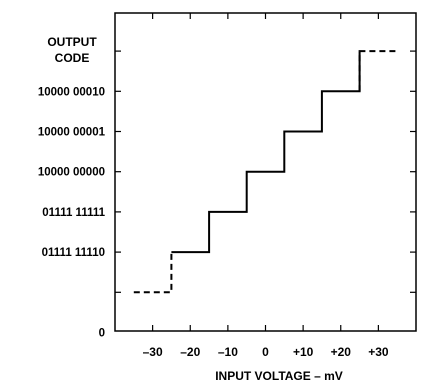 This screenshot has width=425, height=383. What do you see at coordinates (303, 352) in the screenshot?
I see `x-tick-label: +10` at bounding box center [303, 352].